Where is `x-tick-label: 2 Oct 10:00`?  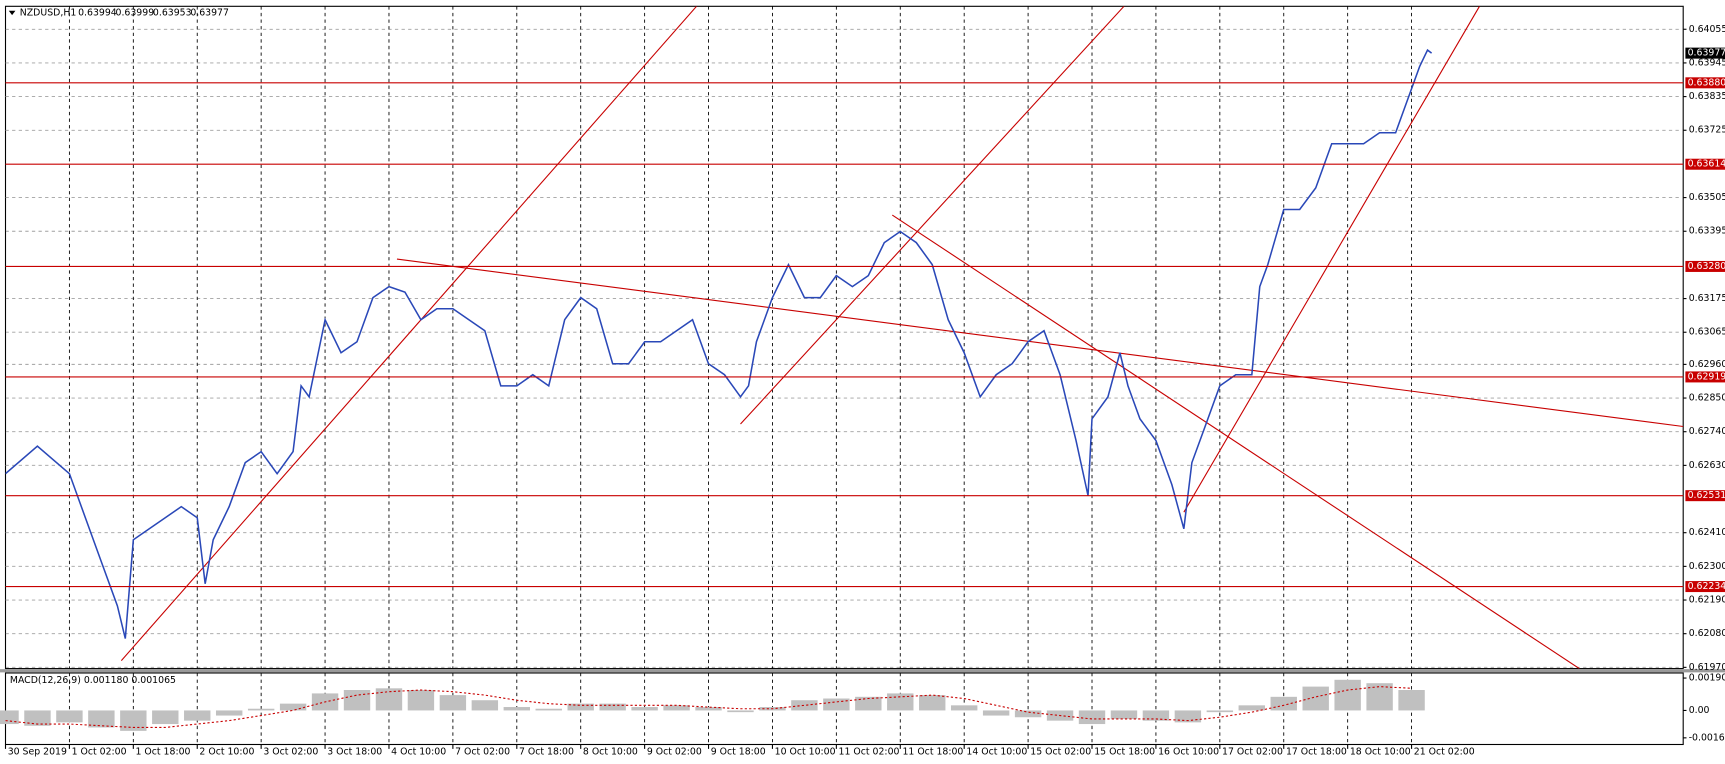
x-tick-label: 2 Oct 10:00 is located at coordinates (226, 752).